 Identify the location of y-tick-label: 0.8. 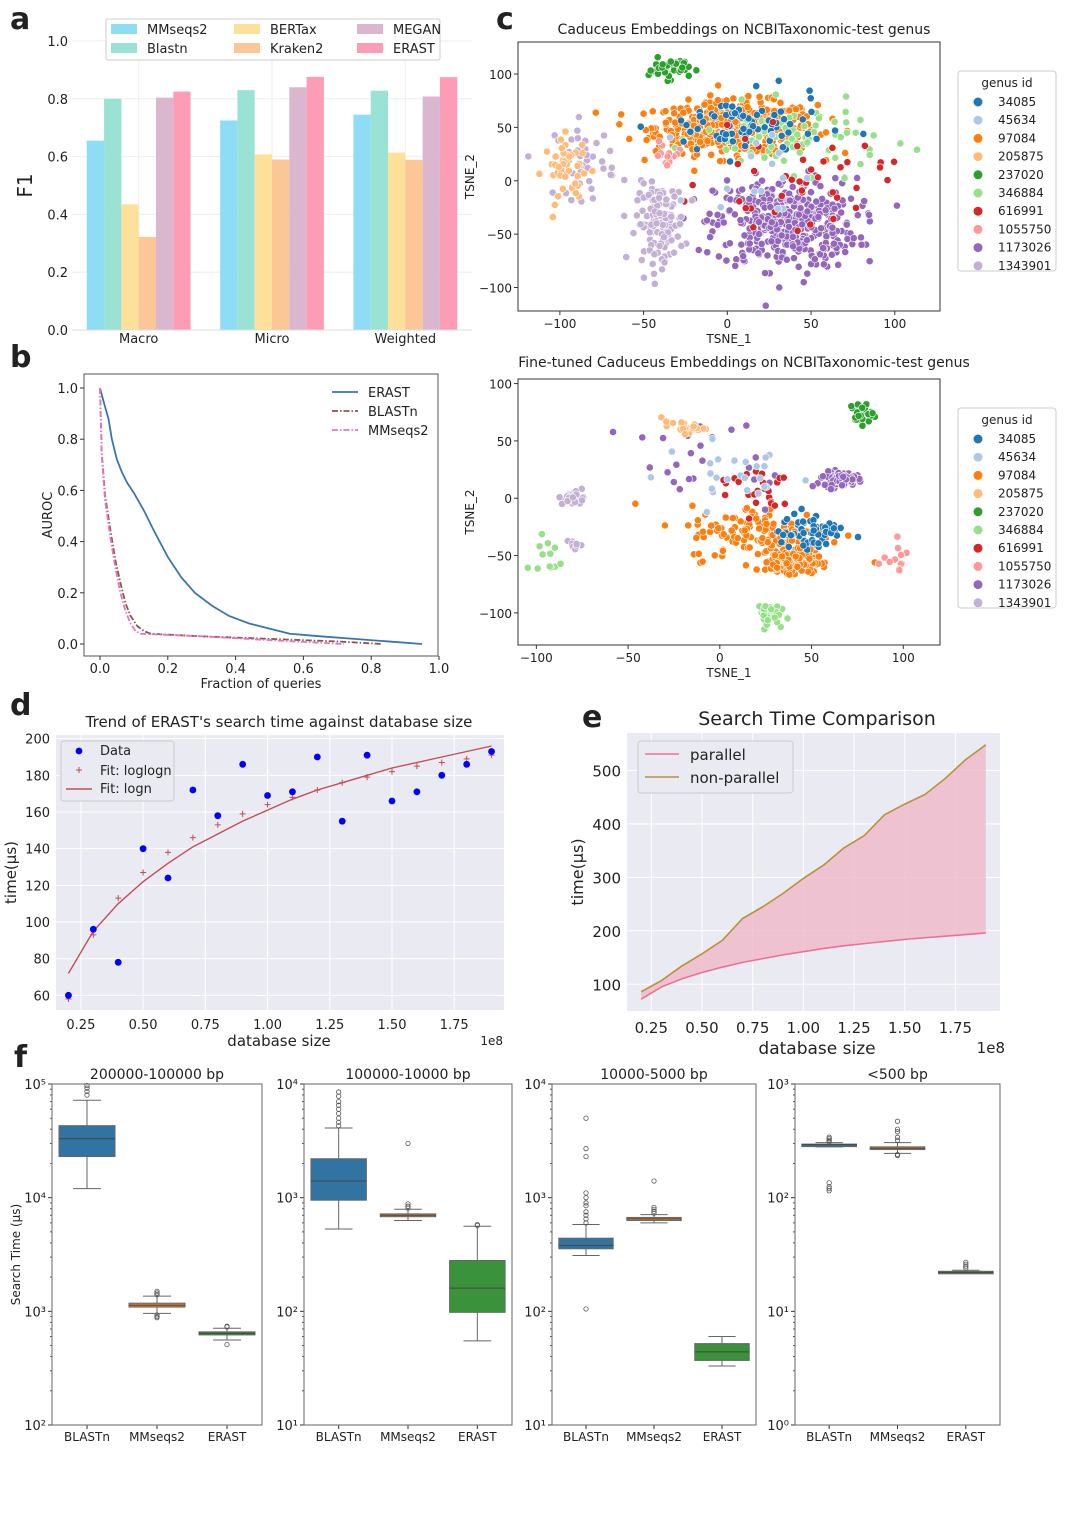
(57, 100).